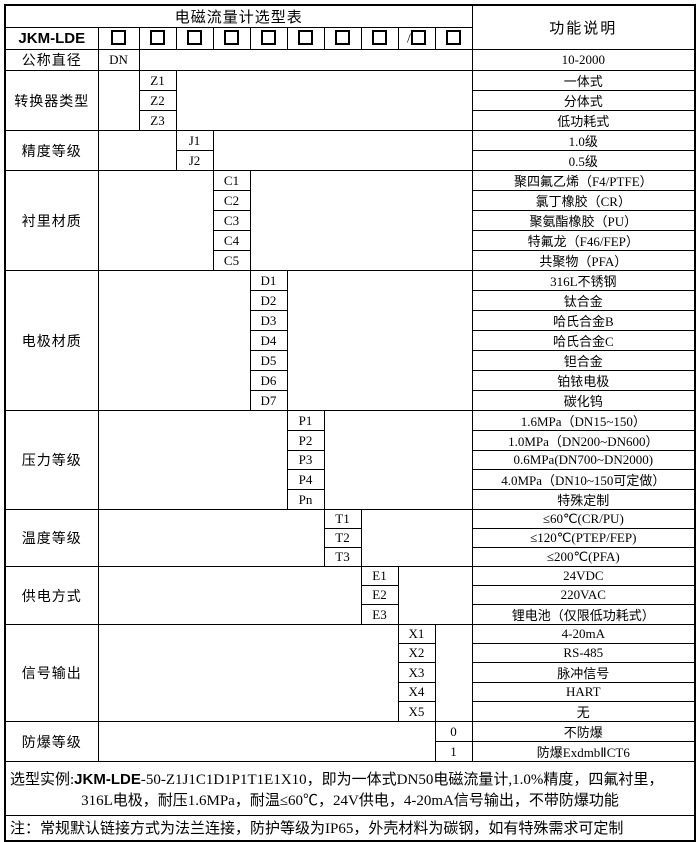  What do you see at coordinates (453, 731) in the screenshot?
I see `code-cell: 0` at bounding box center [453, 731].